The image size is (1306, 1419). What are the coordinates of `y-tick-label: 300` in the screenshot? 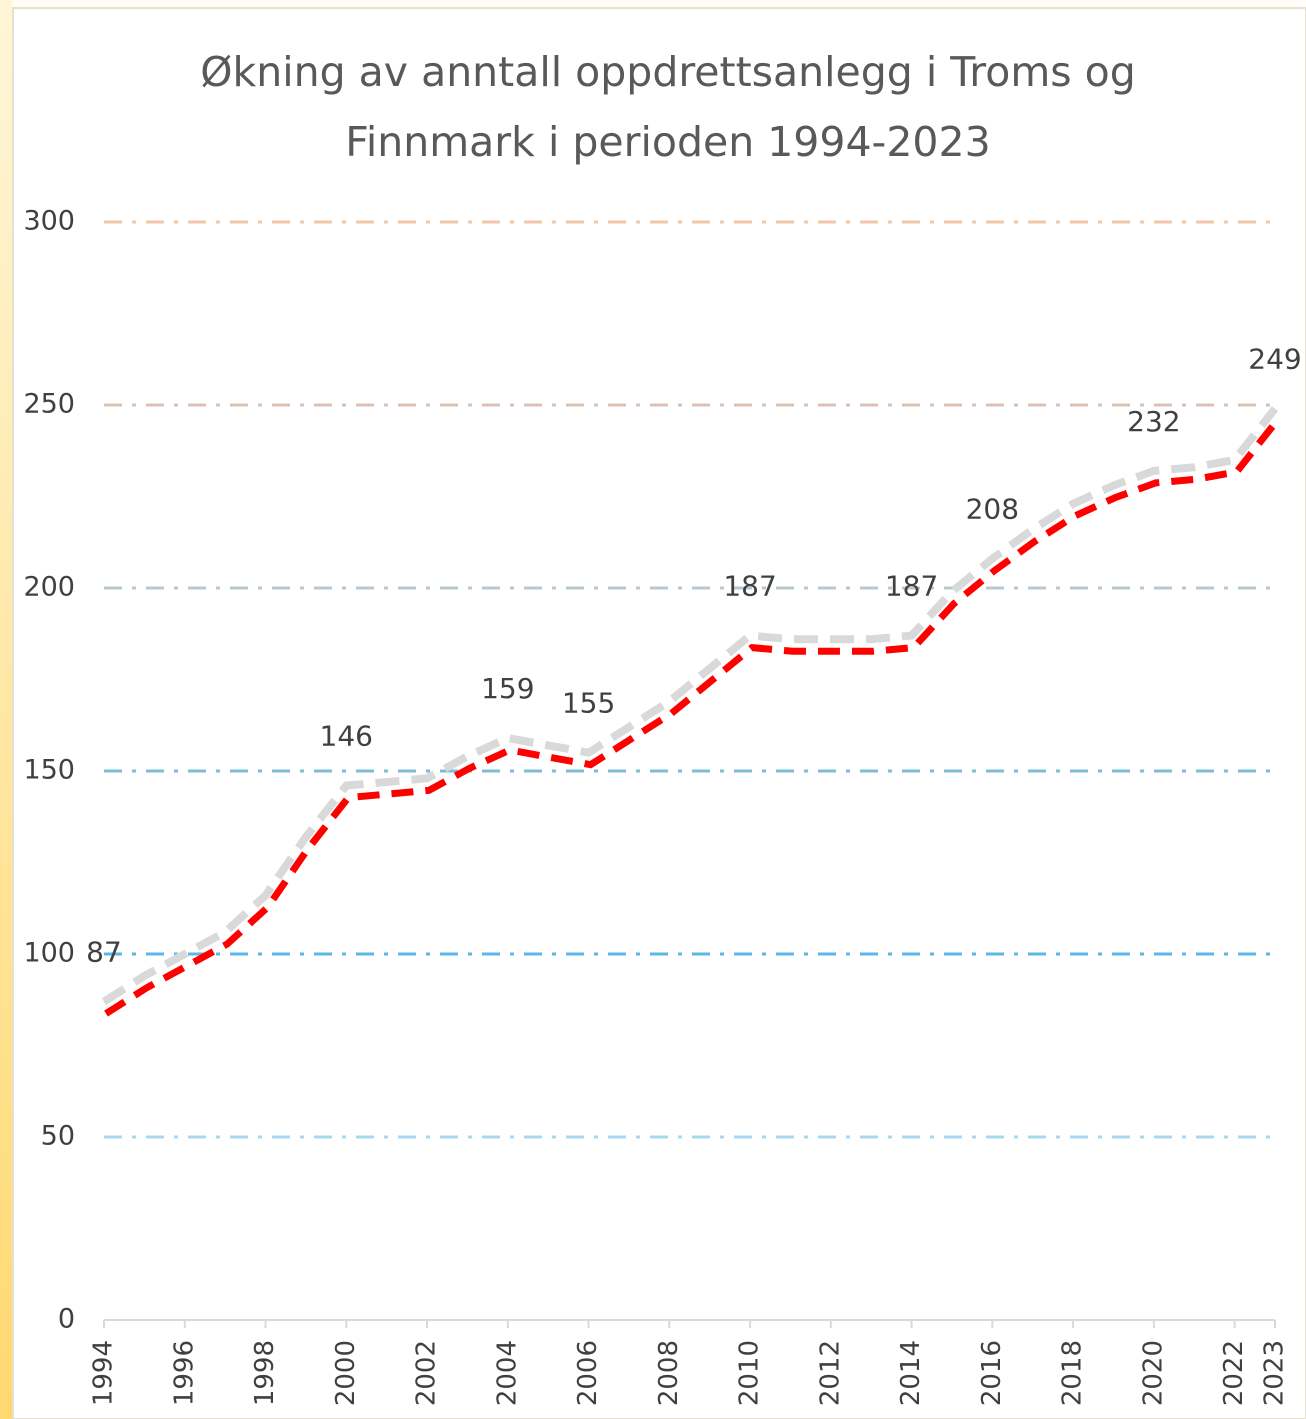 It's located at (49, 221).